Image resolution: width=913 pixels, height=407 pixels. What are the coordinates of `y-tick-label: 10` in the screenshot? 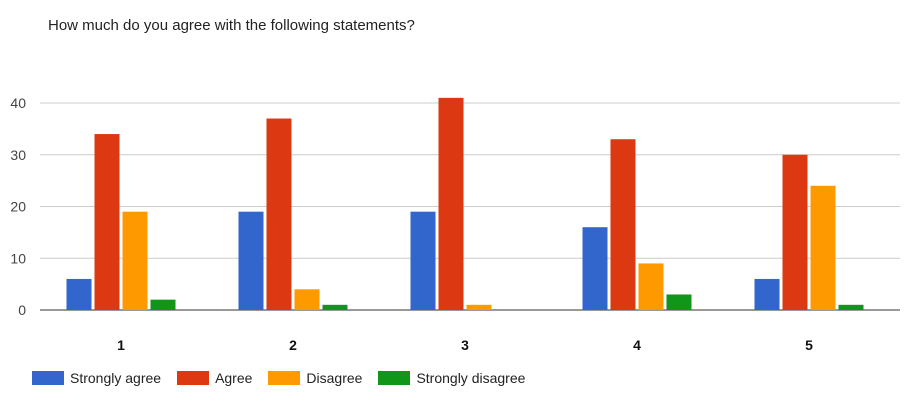 It's located at (18, 258).